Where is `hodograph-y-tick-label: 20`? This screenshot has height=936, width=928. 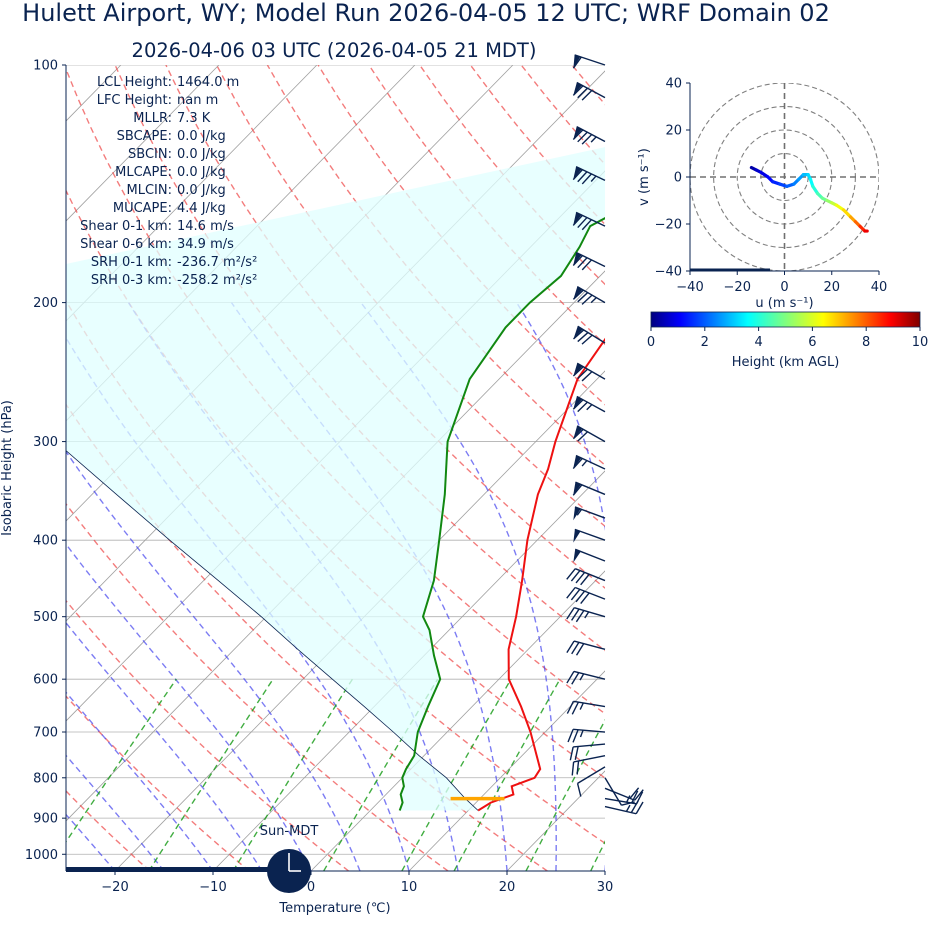 hodograph-y-tick-label: 20 is located at coordinates (673, 131).